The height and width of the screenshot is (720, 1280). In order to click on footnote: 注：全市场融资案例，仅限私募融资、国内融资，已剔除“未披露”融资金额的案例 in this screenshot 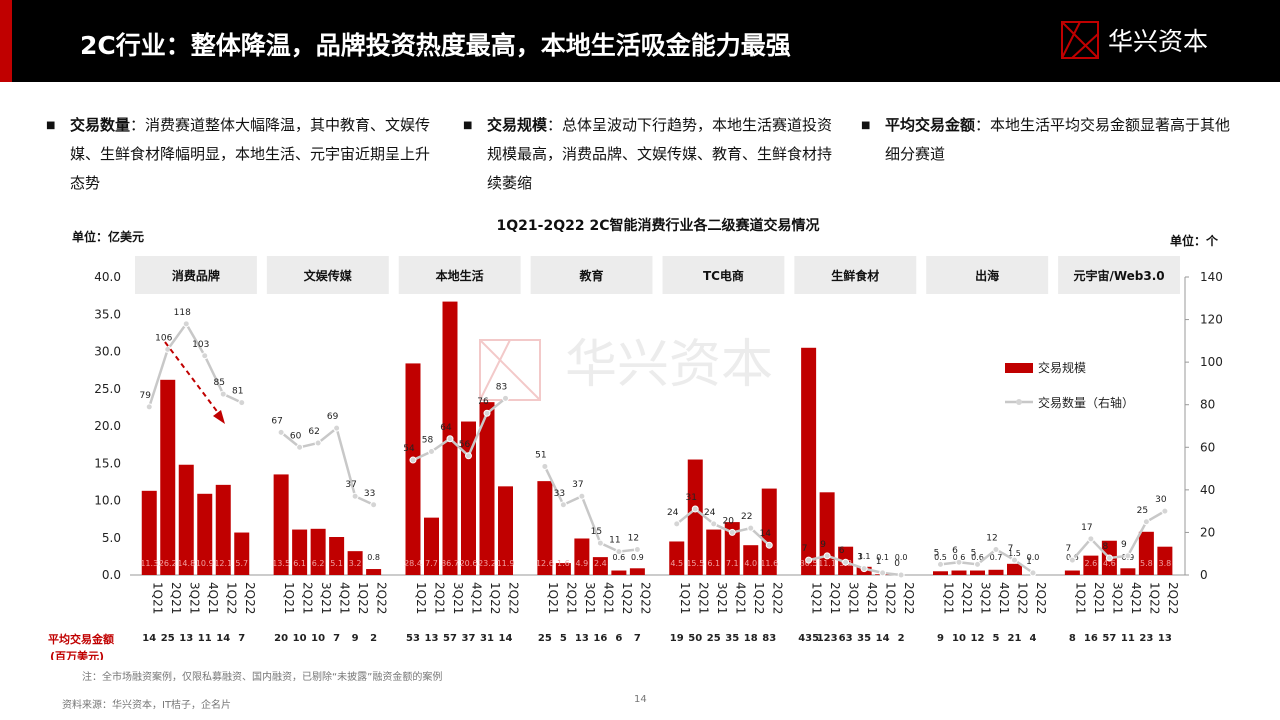, I will do `click(262, 677)`.